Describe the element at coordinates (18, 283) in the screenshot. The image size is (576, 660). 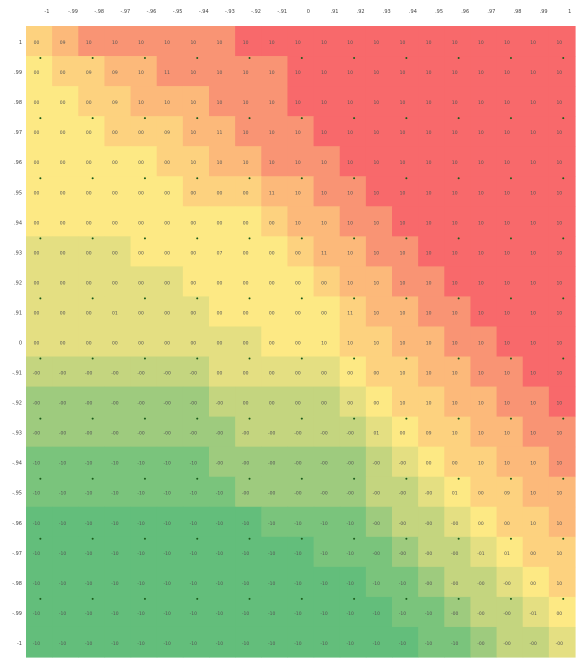
I see `y-tick-label: .92` at that location.